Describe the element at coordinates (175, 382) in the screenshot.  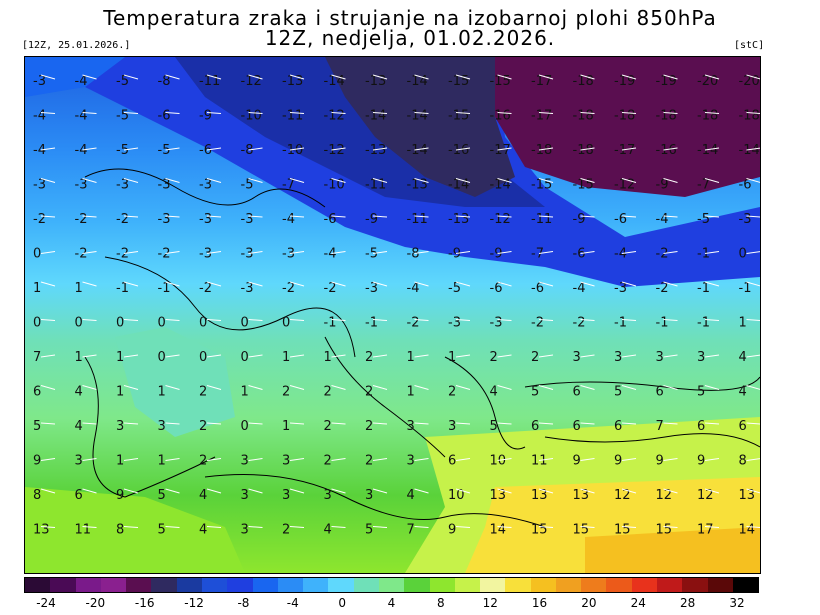
I see `iberia-cool-blob` at that location.